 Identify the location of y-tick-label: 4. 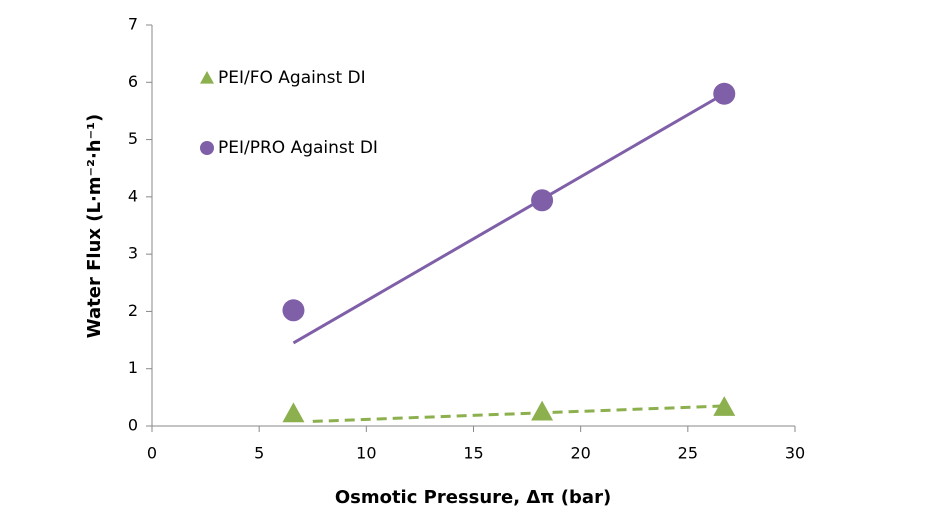
(133, 195).